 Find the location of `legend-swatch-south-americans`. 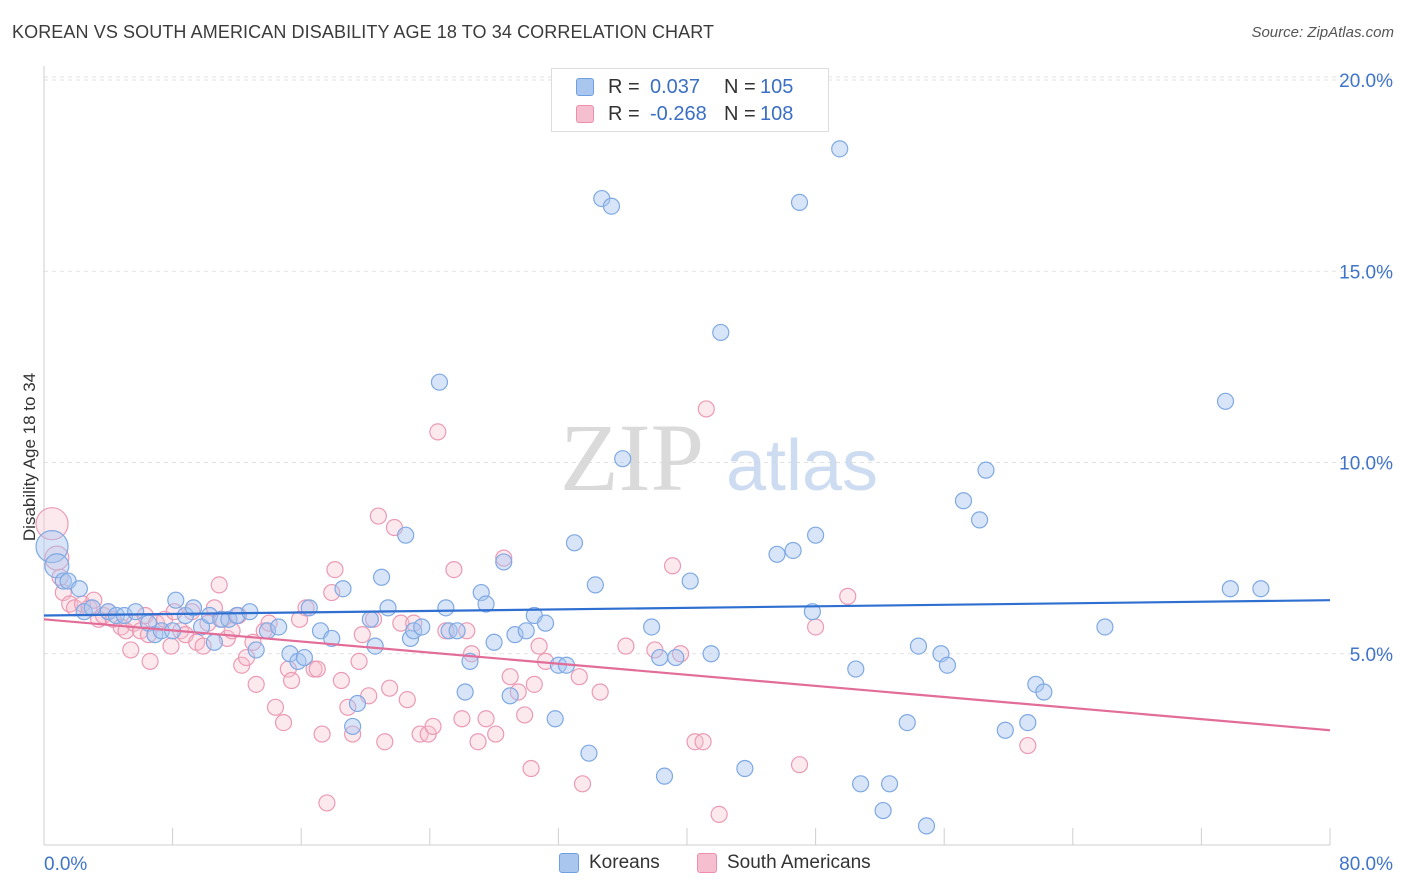

legend-swatch-south-americans is located at coordinates (585, 114).